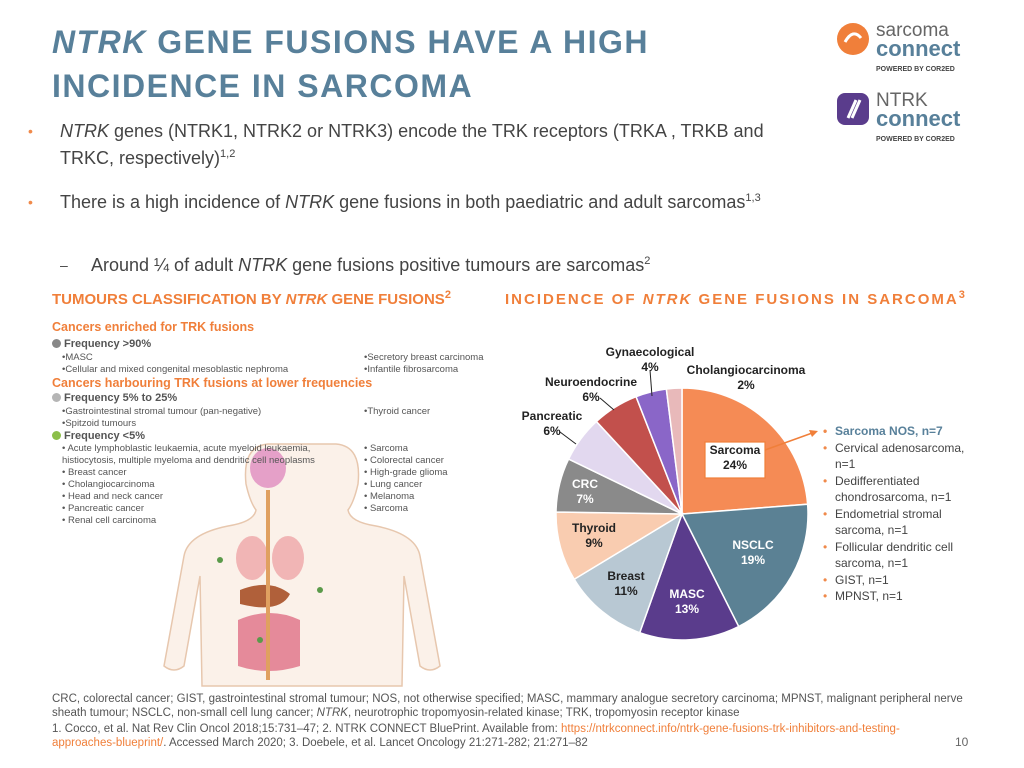 This screenshot has width=1024, height=768. I want to click on tumour-item: •Secretory breast carcinoma, so click(424, 357).